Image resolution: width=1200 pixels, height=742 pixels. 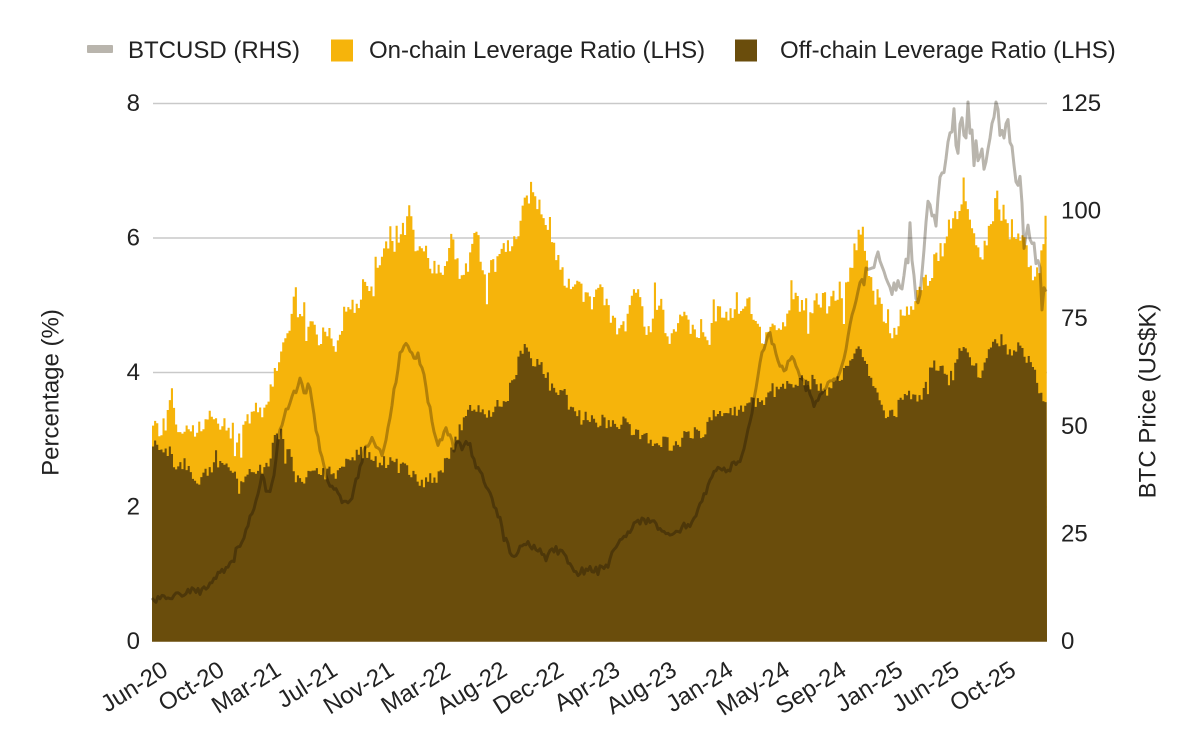 I want to click on svg-text: 100, so click(x=1081, y=211).